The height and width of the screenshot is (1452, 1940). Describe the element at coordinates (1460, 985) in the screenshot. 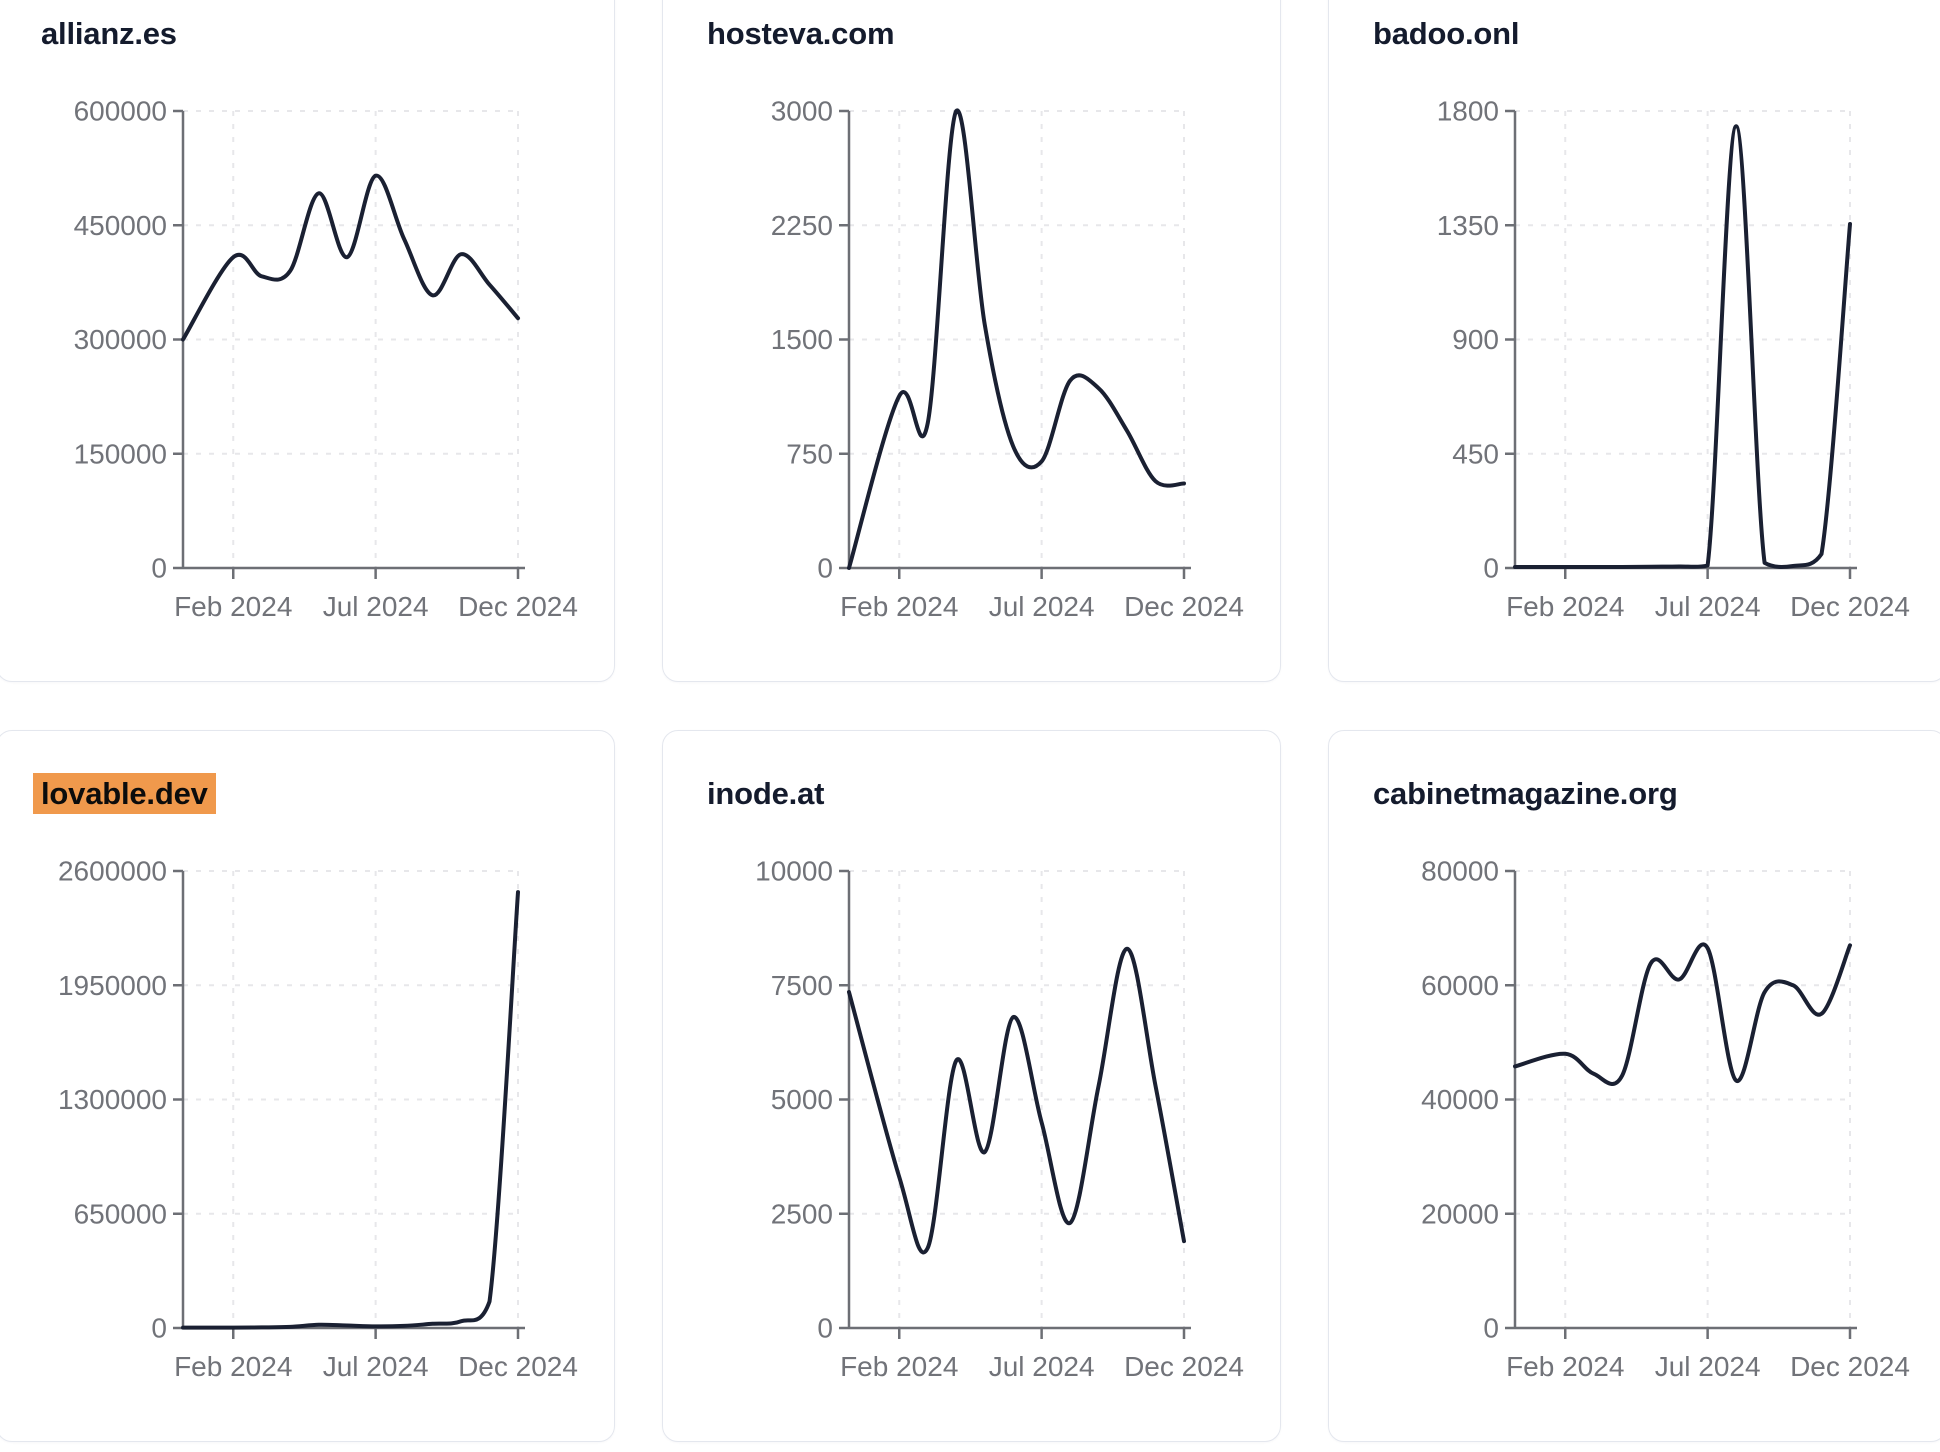

I see `y-tick-label: 60000` at that location.